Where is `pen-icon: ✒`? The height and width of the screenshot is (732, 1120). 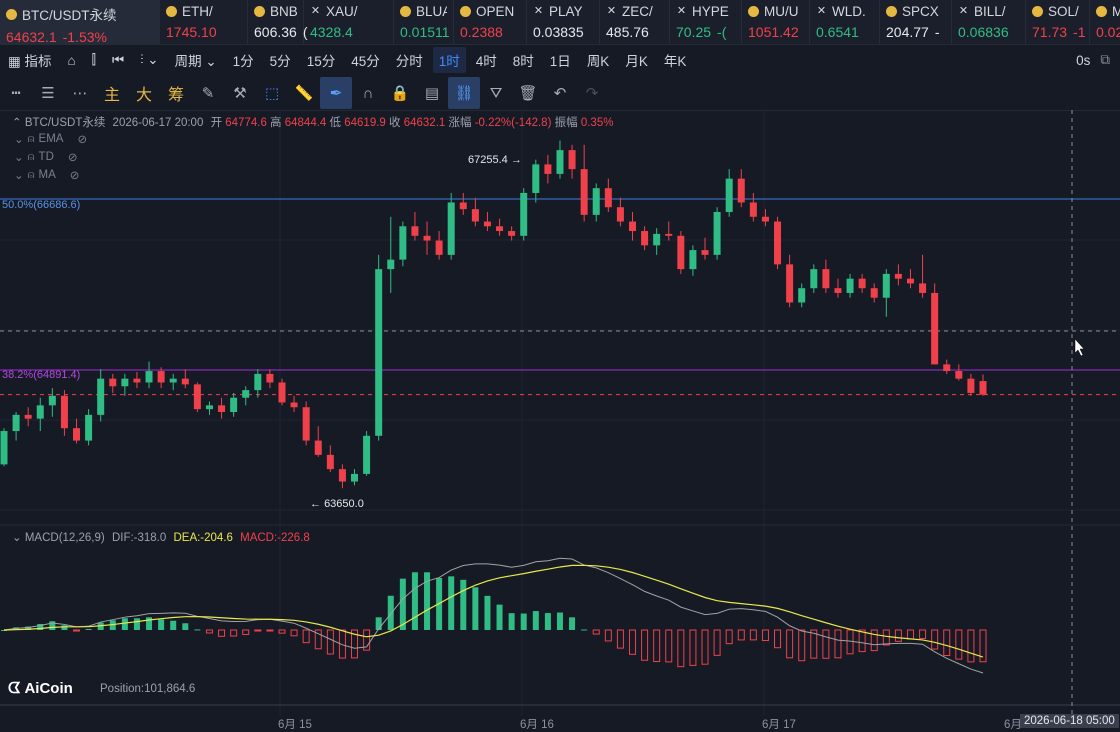 pen-icon: ✒ is located at coordinates (336, 93).